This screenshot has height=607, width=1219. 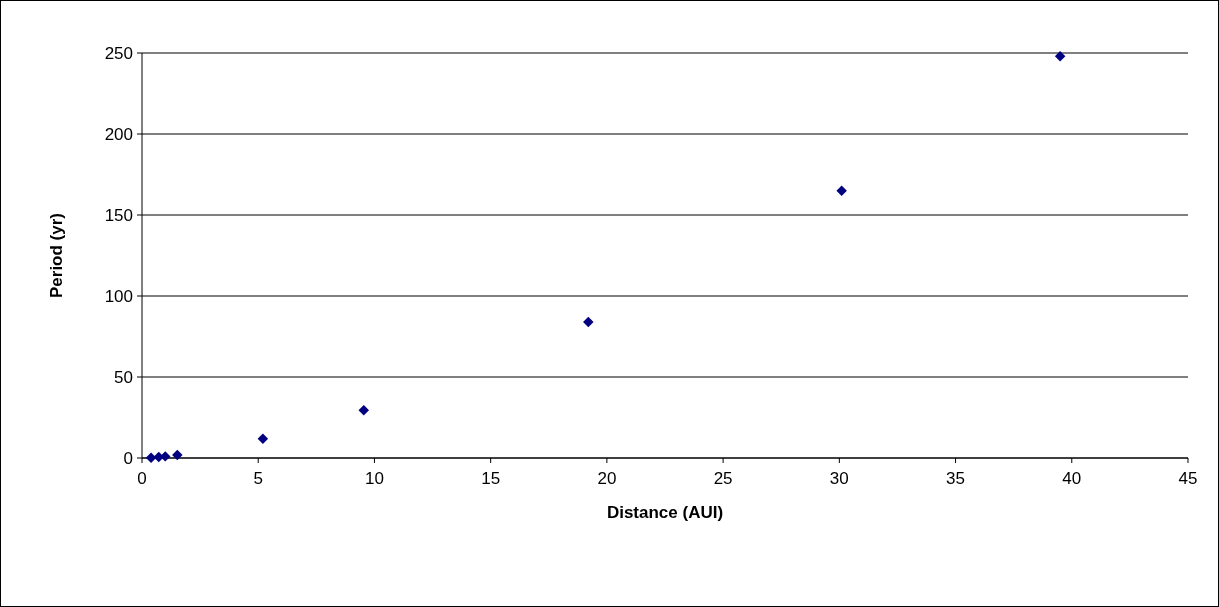 What do you see at coordinates (56, 255) in the screenshot?
I see `y-axis-title: Period (yr)` at bounding box center [56, 255].